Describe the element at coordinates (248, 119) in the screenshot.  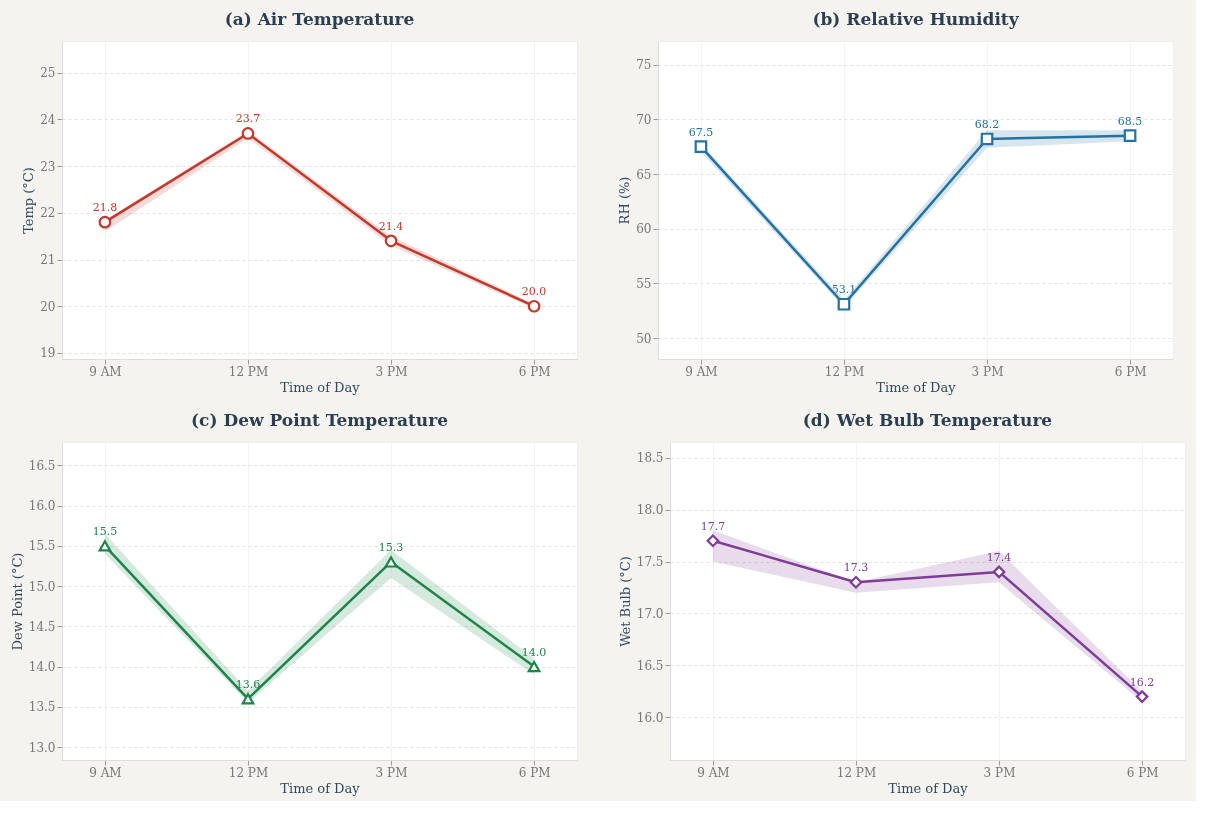
I see `data-label: 23.7` at that location.